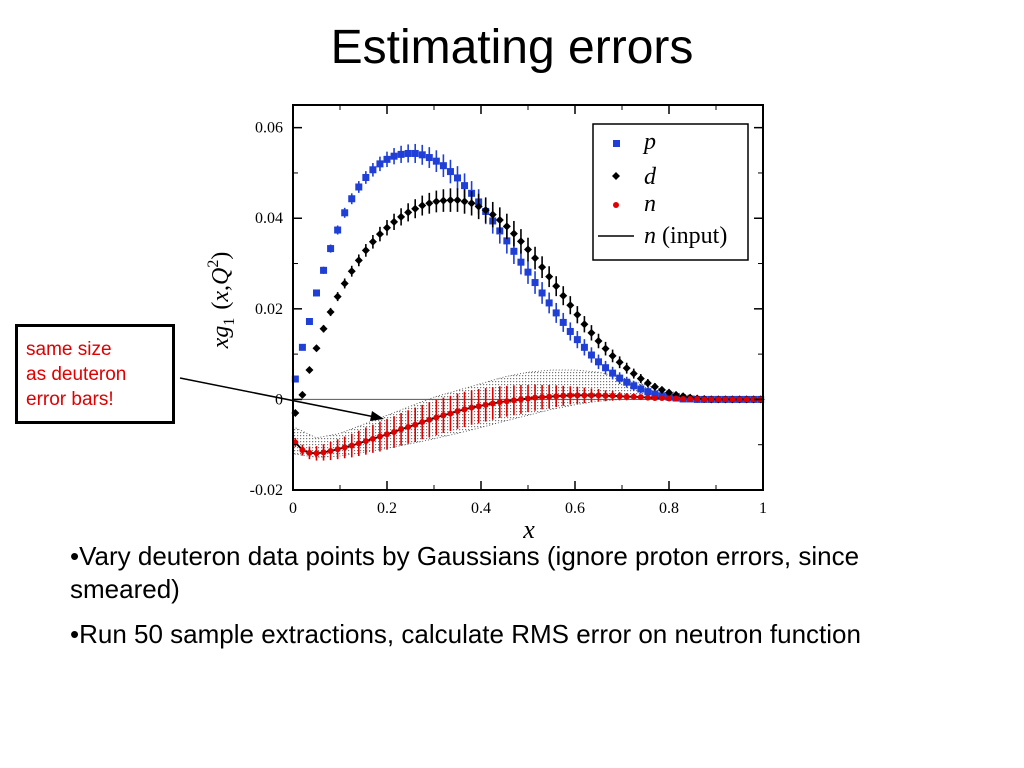  I want to click on callout-arrow-line, so click(280, 398).